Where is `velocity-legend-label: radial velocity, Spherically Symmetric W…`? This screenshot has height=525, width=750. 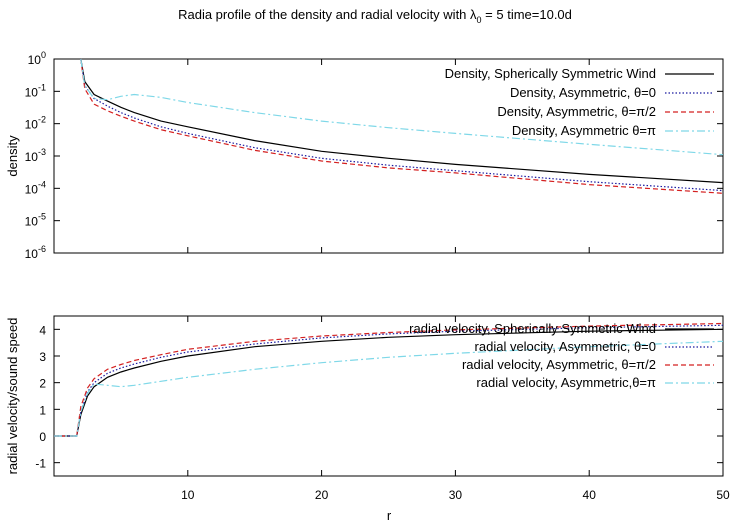
velocity-legend-label: radial velocity, Spherically Symmetric W… is located at coordinates (532, 328).